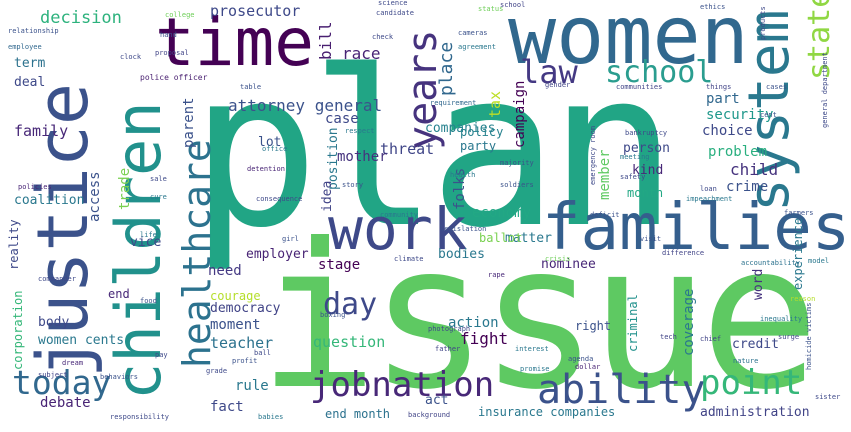 The width and height of the screenshot is (851, 432). Describe the element at coordinates (217, 371) in the screenshot. I see `word-grade: grade` at that location.